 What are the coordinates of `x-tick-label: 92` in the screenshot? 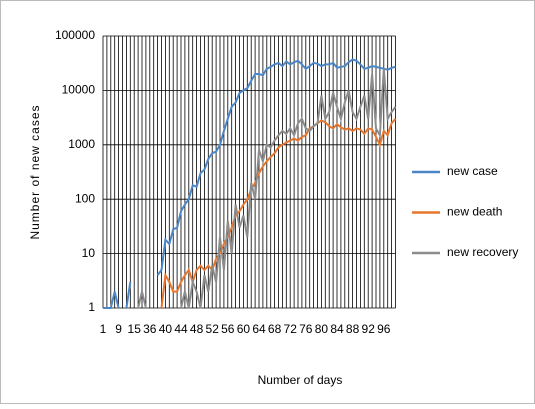 It's located at (369, 329).